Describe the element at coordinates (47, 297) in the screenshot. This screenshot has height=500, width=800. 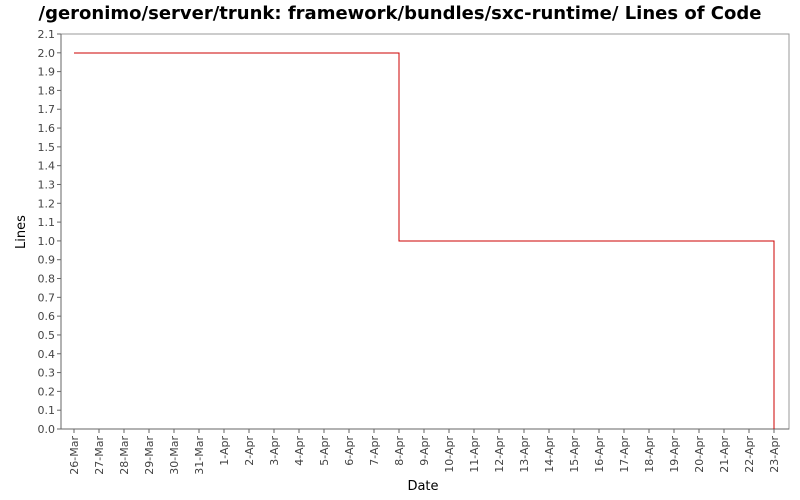
I see `y-tick-label: 0.7` at that location.